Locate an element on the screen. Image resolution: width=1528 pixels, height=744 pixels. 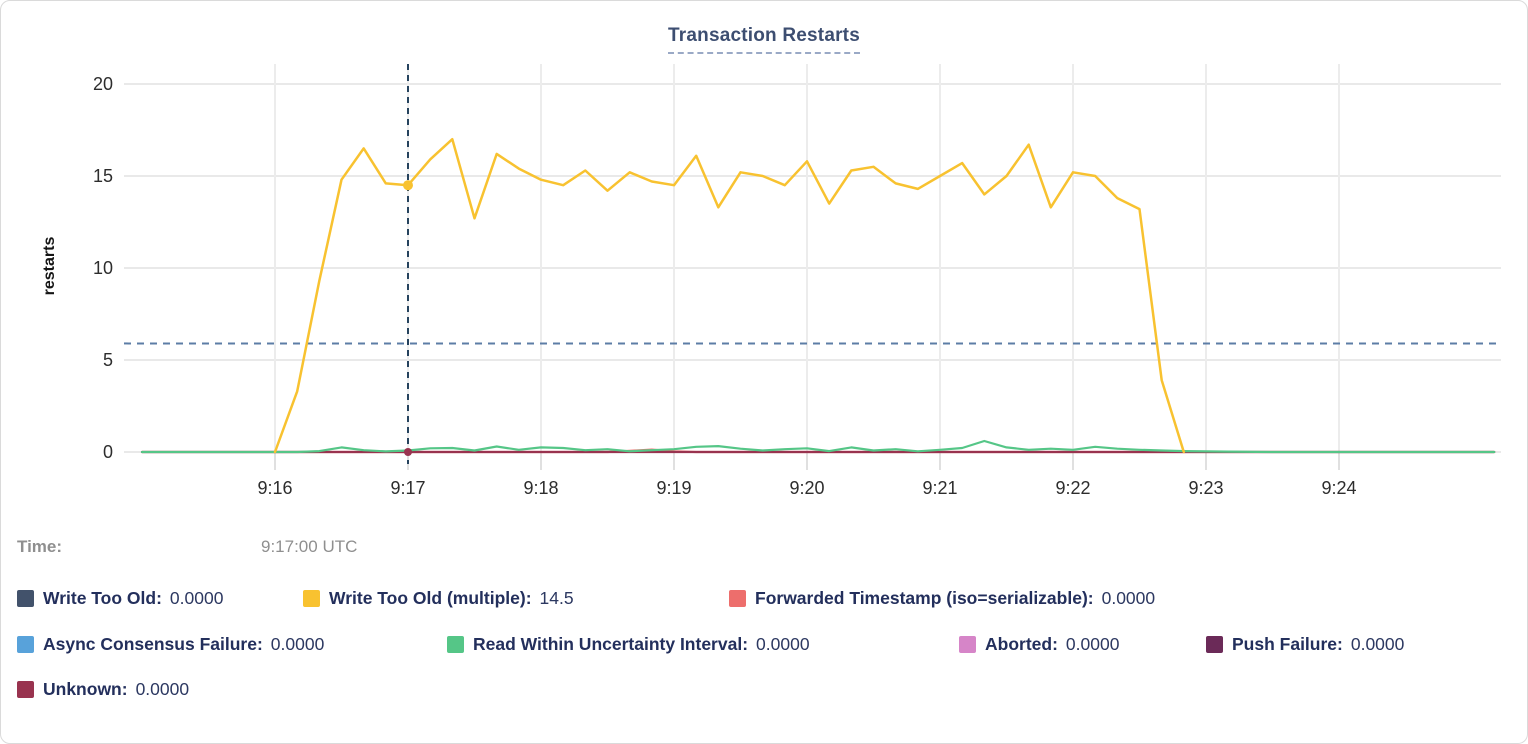
legend-label: Push Failure: is located at coordinates (1287, 643).